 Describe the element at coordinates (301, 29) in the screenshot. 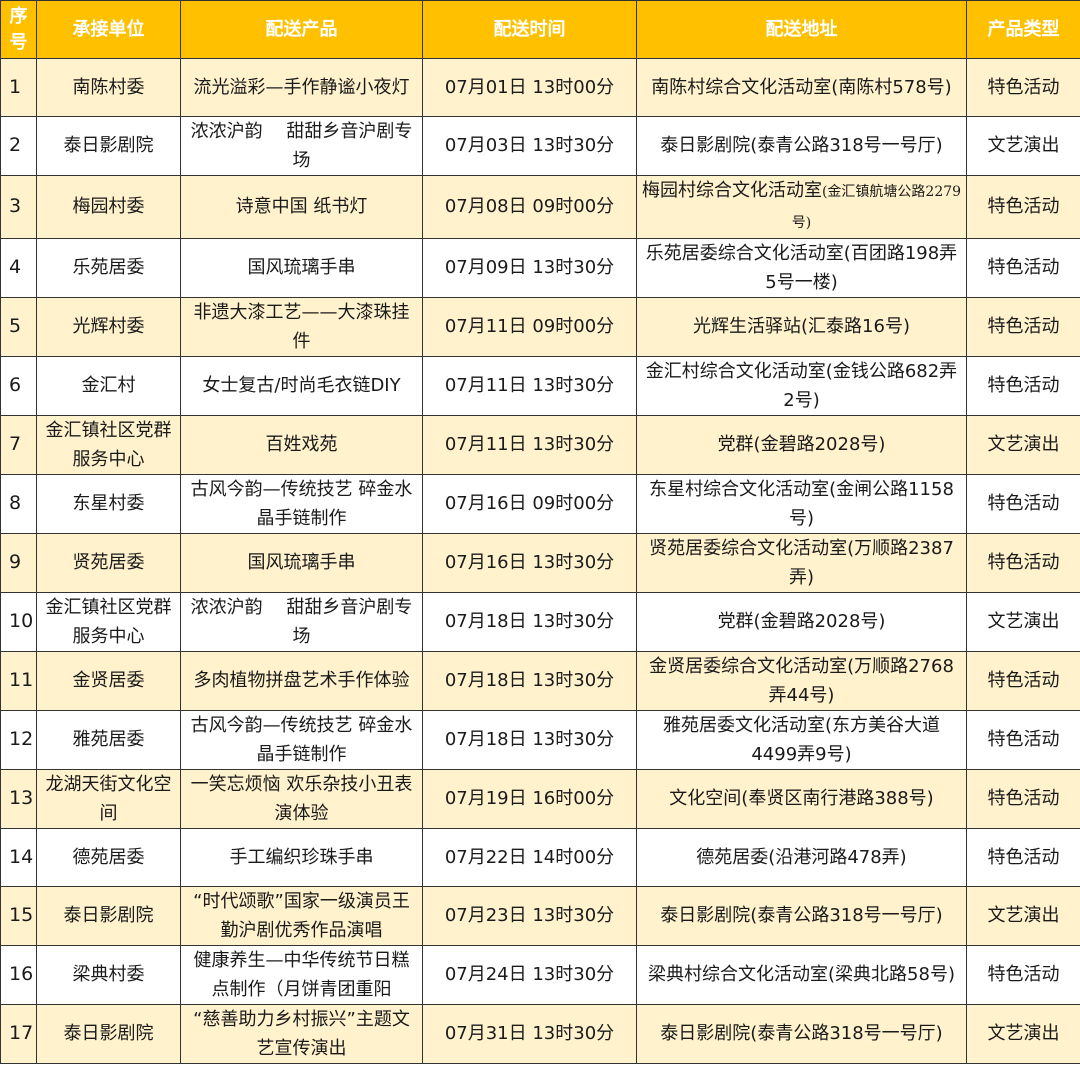

I see `header-product: 配送产品` at that location.